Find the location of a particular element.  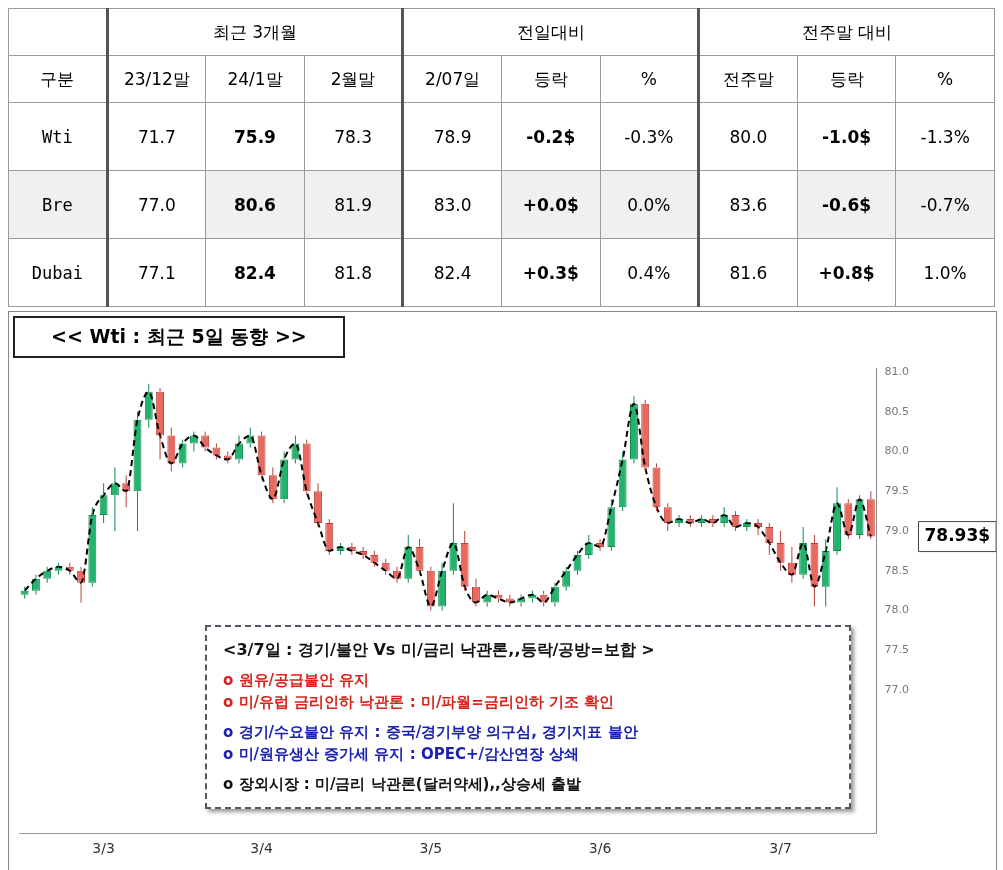

text: 81.9 is located at coordinates (353, 204).